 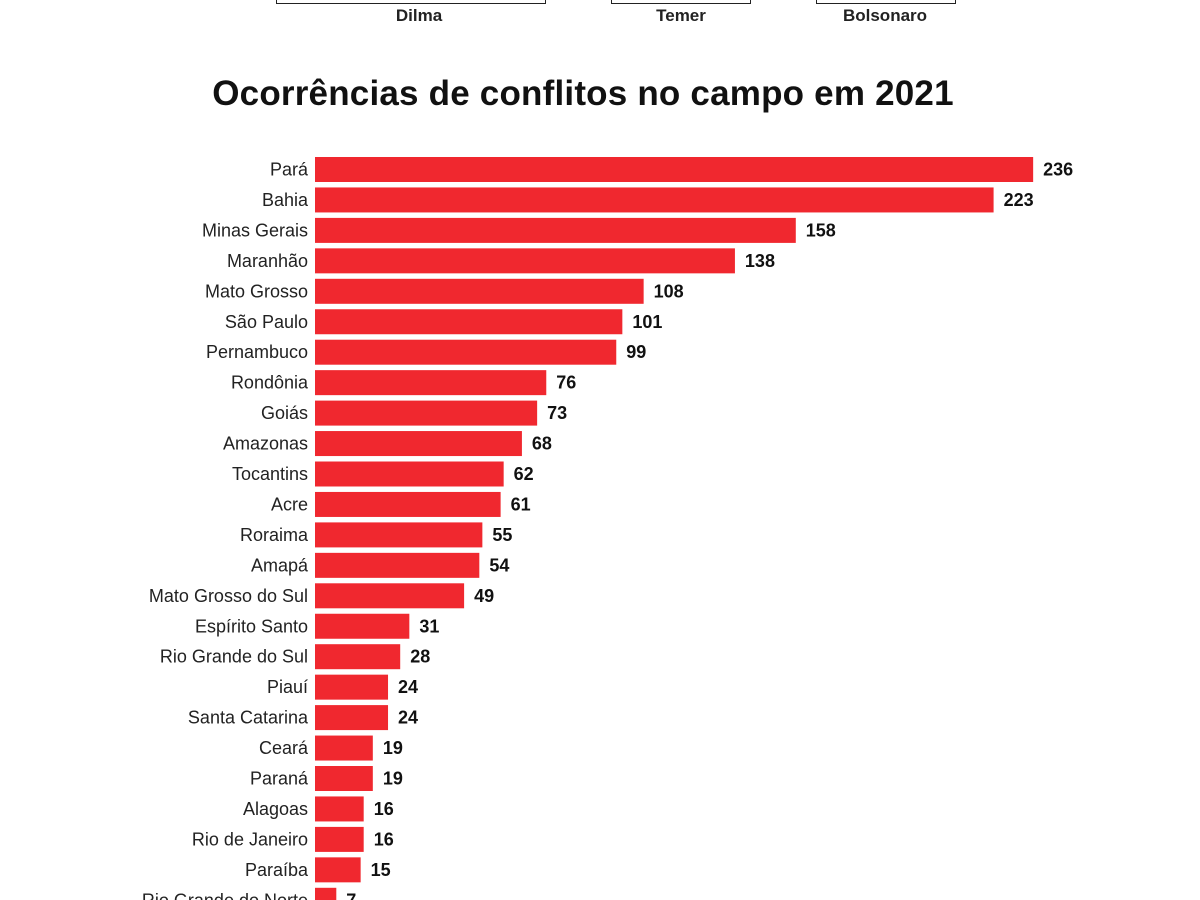 I want to click on category-label-rio-grande-do-norte: Rio Grande do Norte, so click(x=225, y=895).